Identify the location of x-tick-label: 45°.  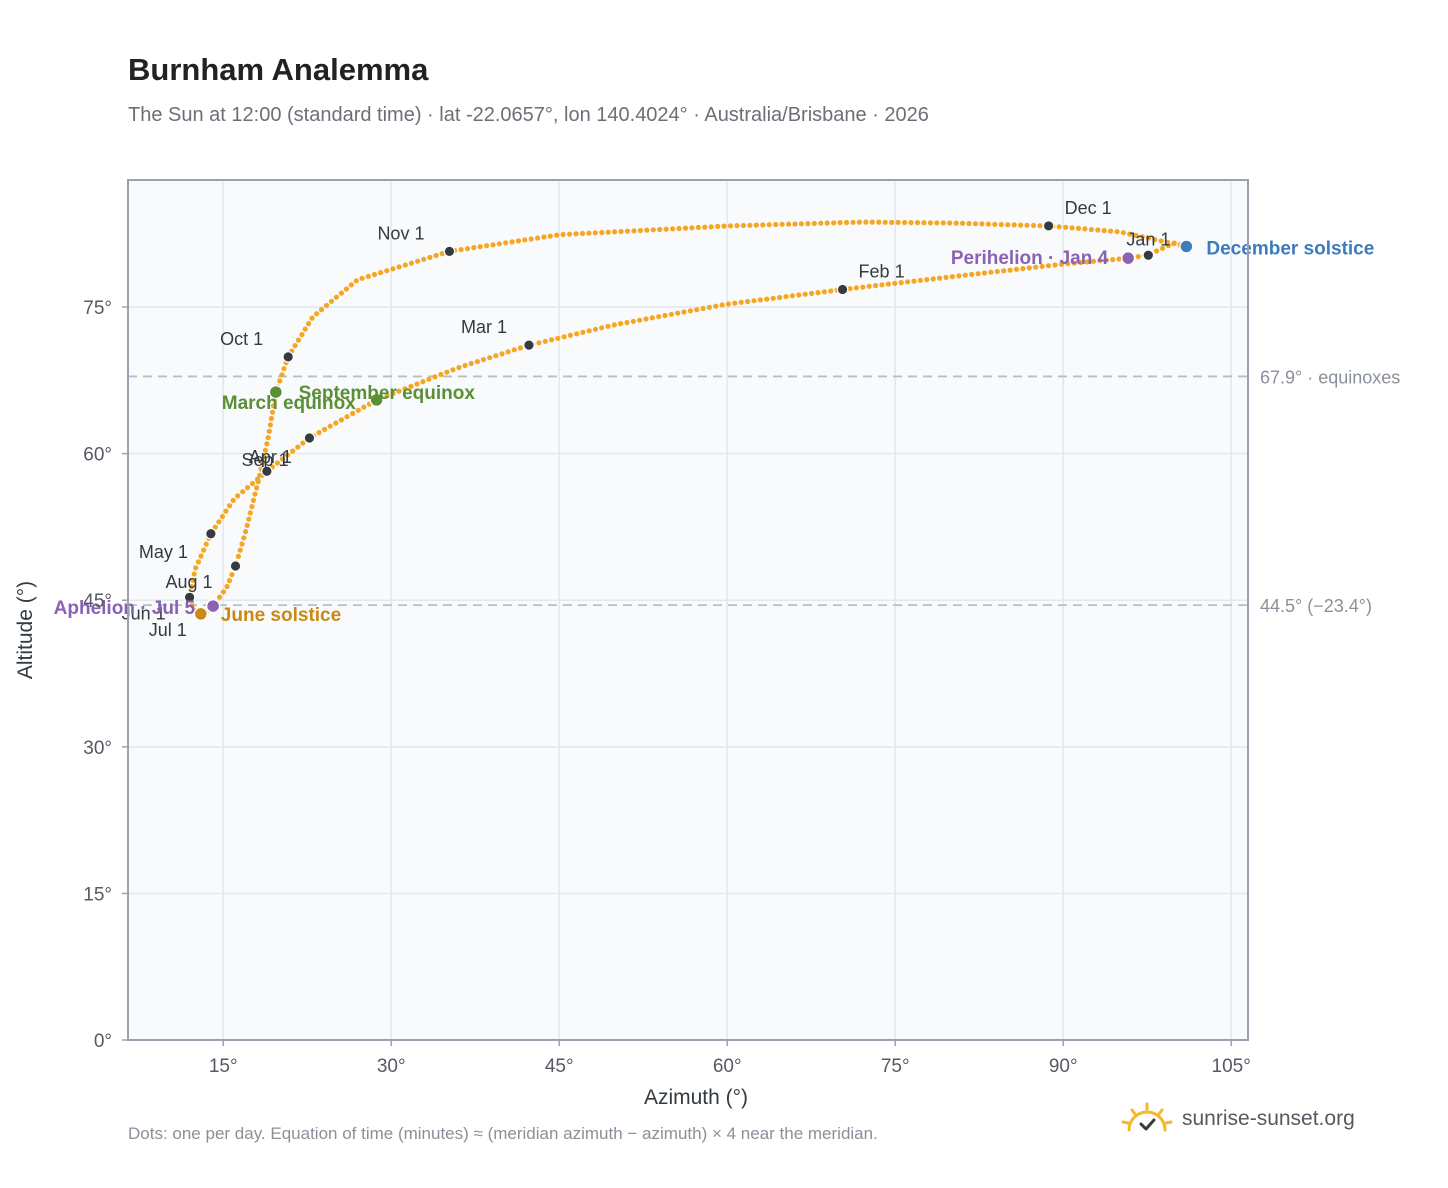
(559, 1066).